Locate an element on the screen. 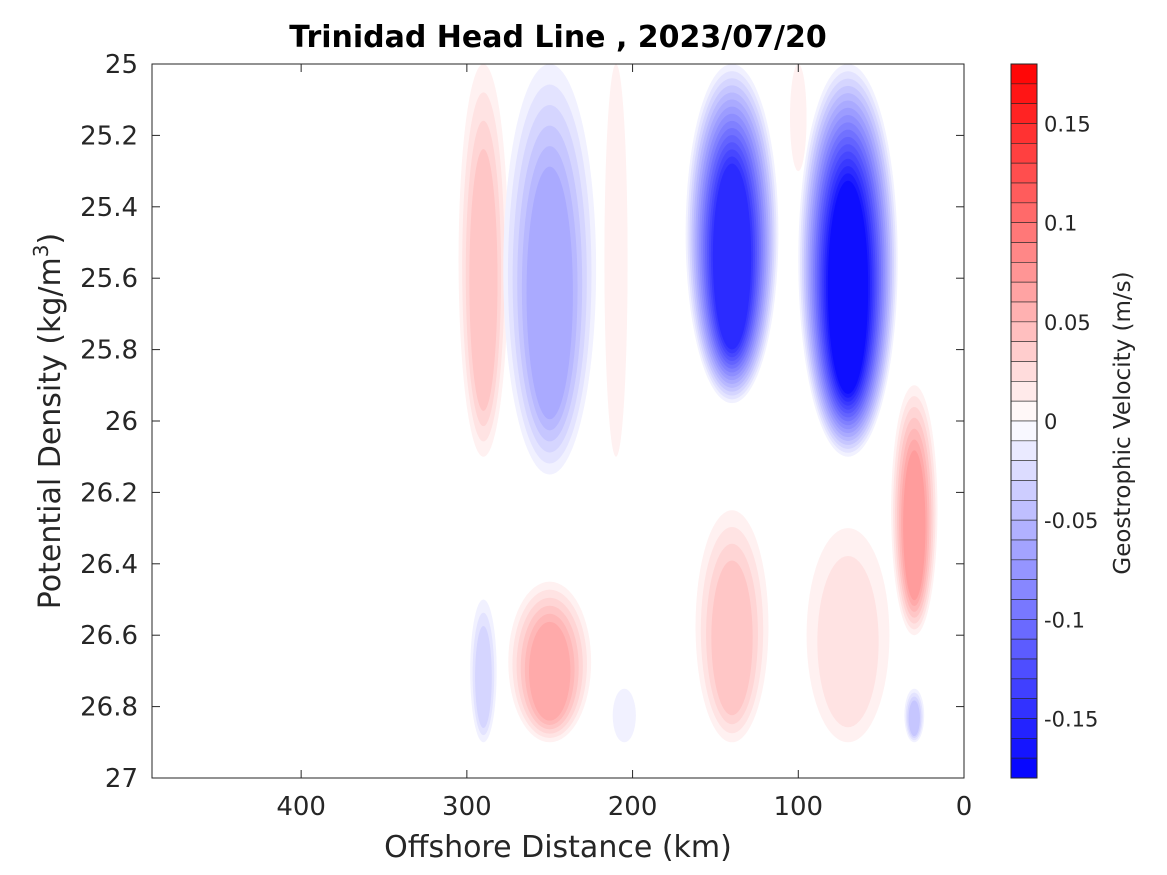 Image resolution: width=1167 pixels, height=875 pixels. y-tick-label: 27 is located at coordinates (121, 779).